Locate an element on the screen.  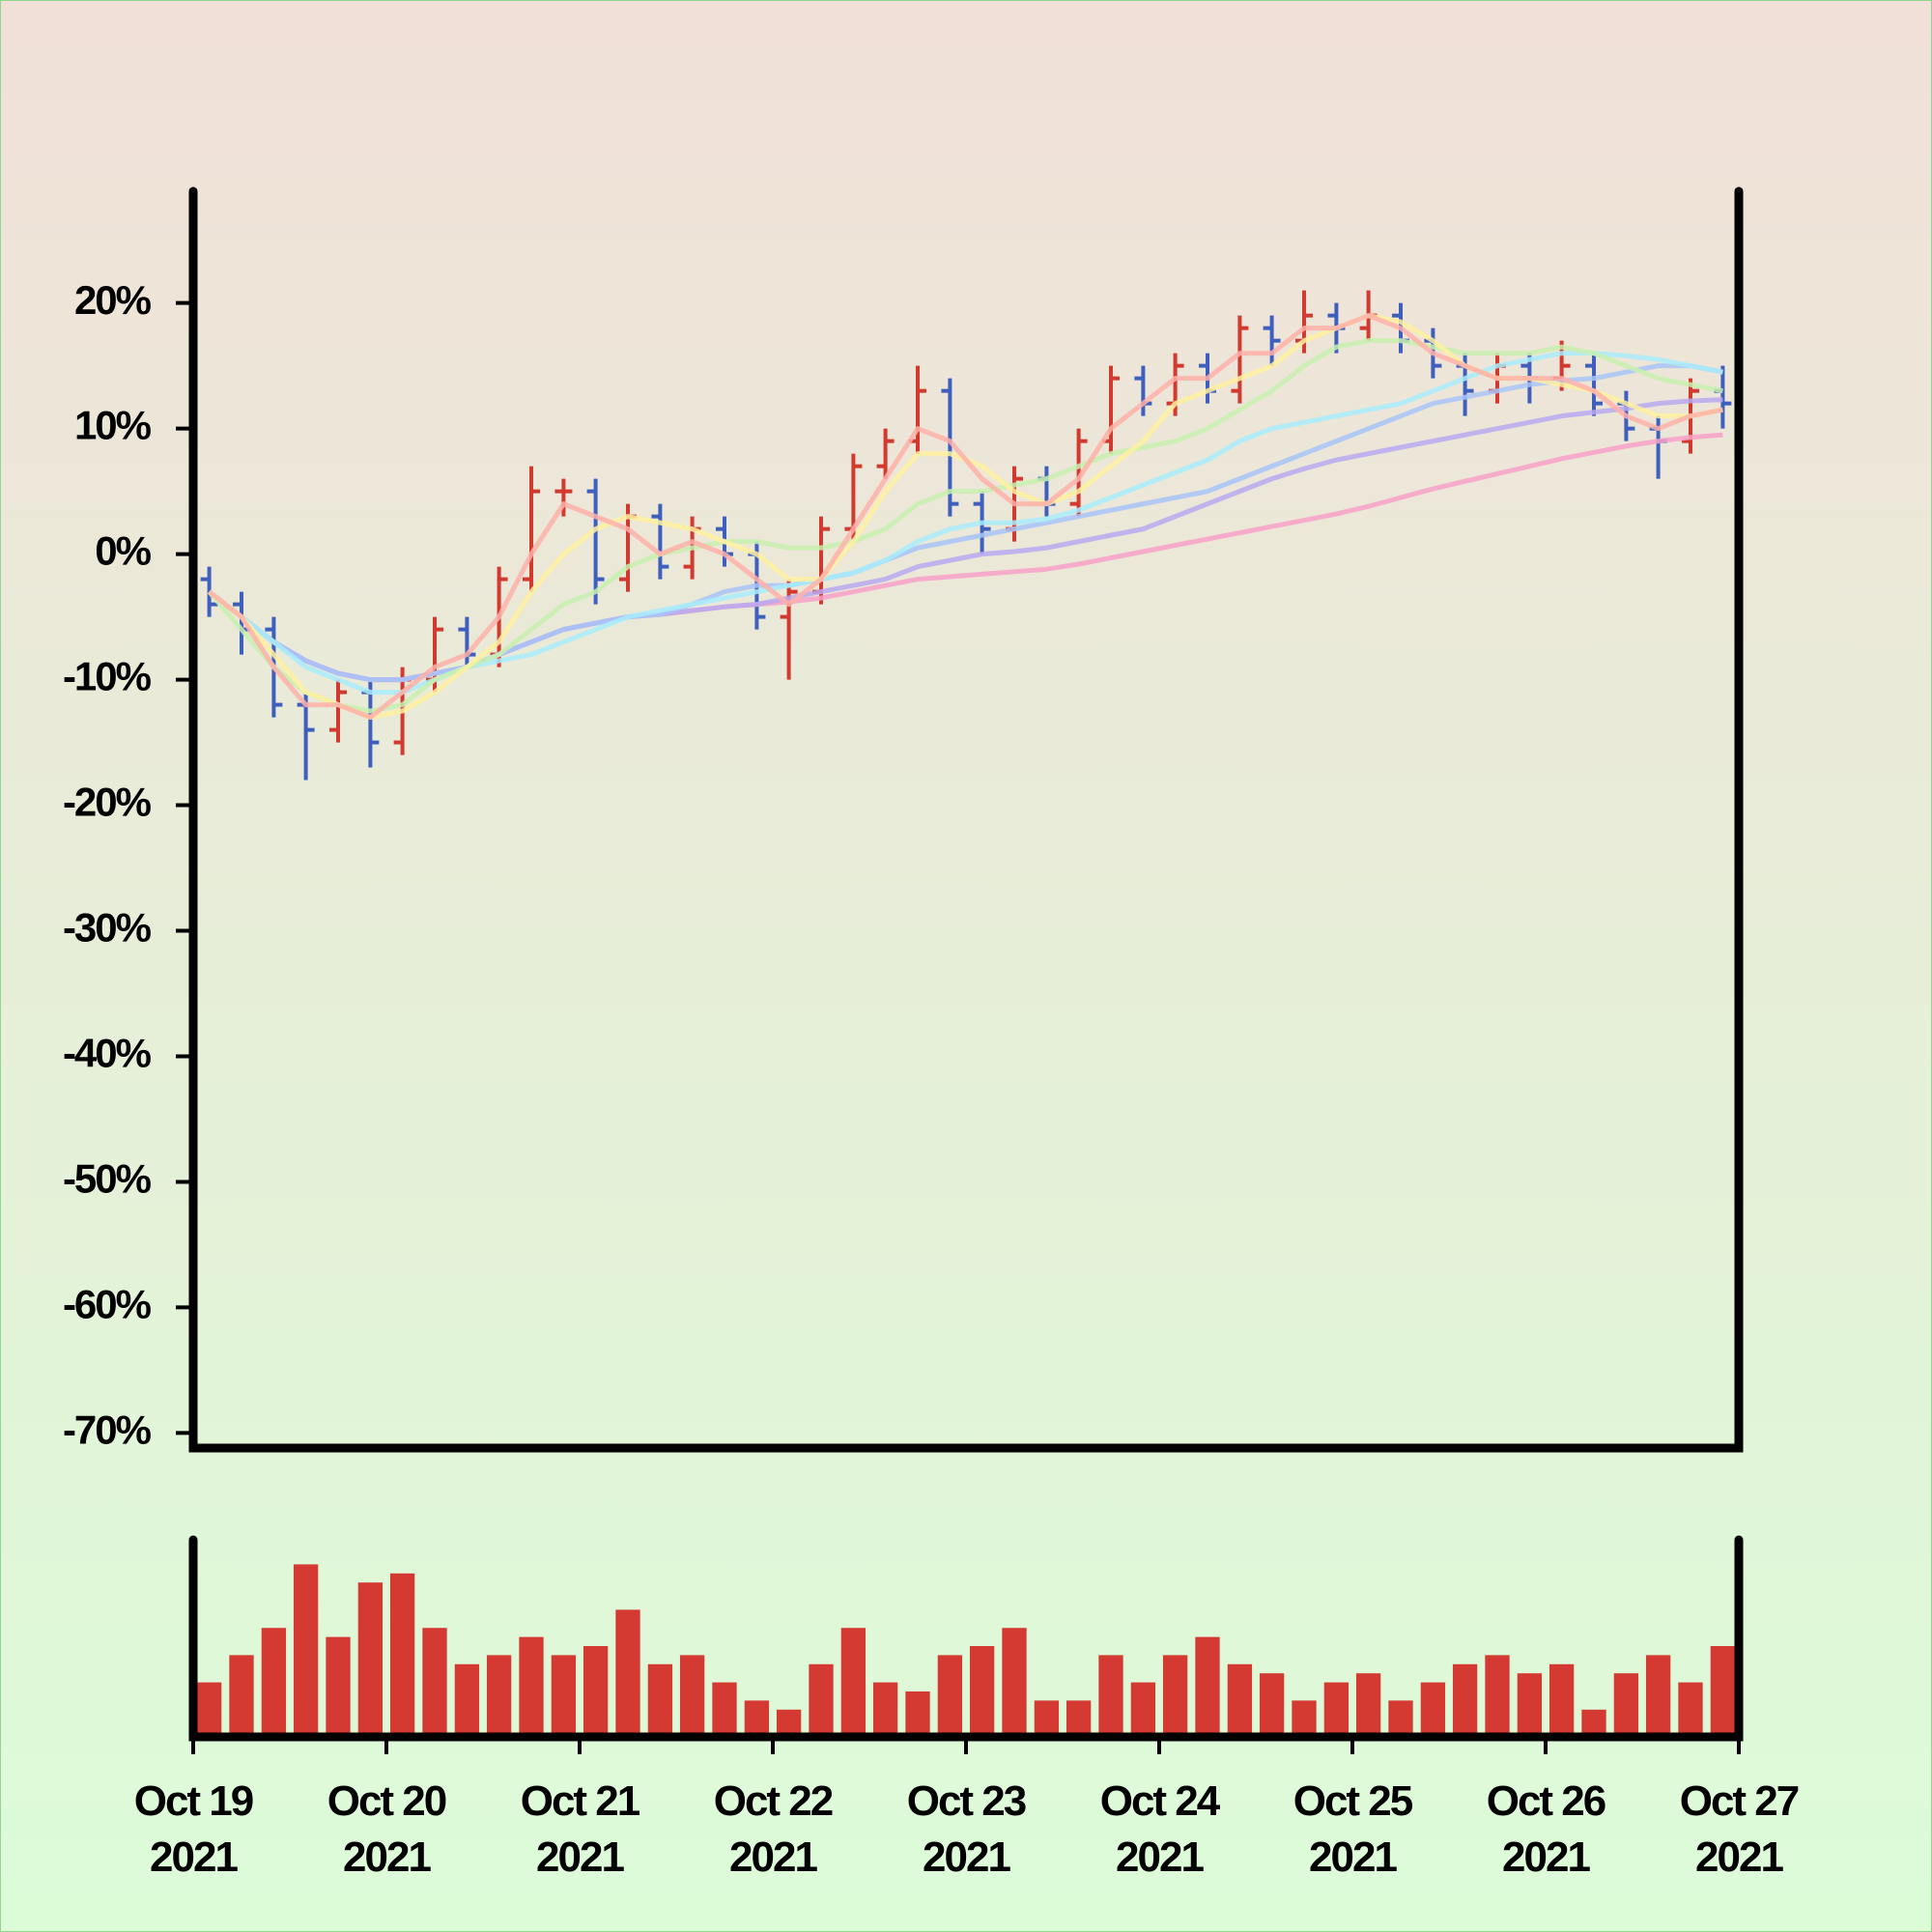
y-tick-label: -10% is located at coordinates (107, 676).